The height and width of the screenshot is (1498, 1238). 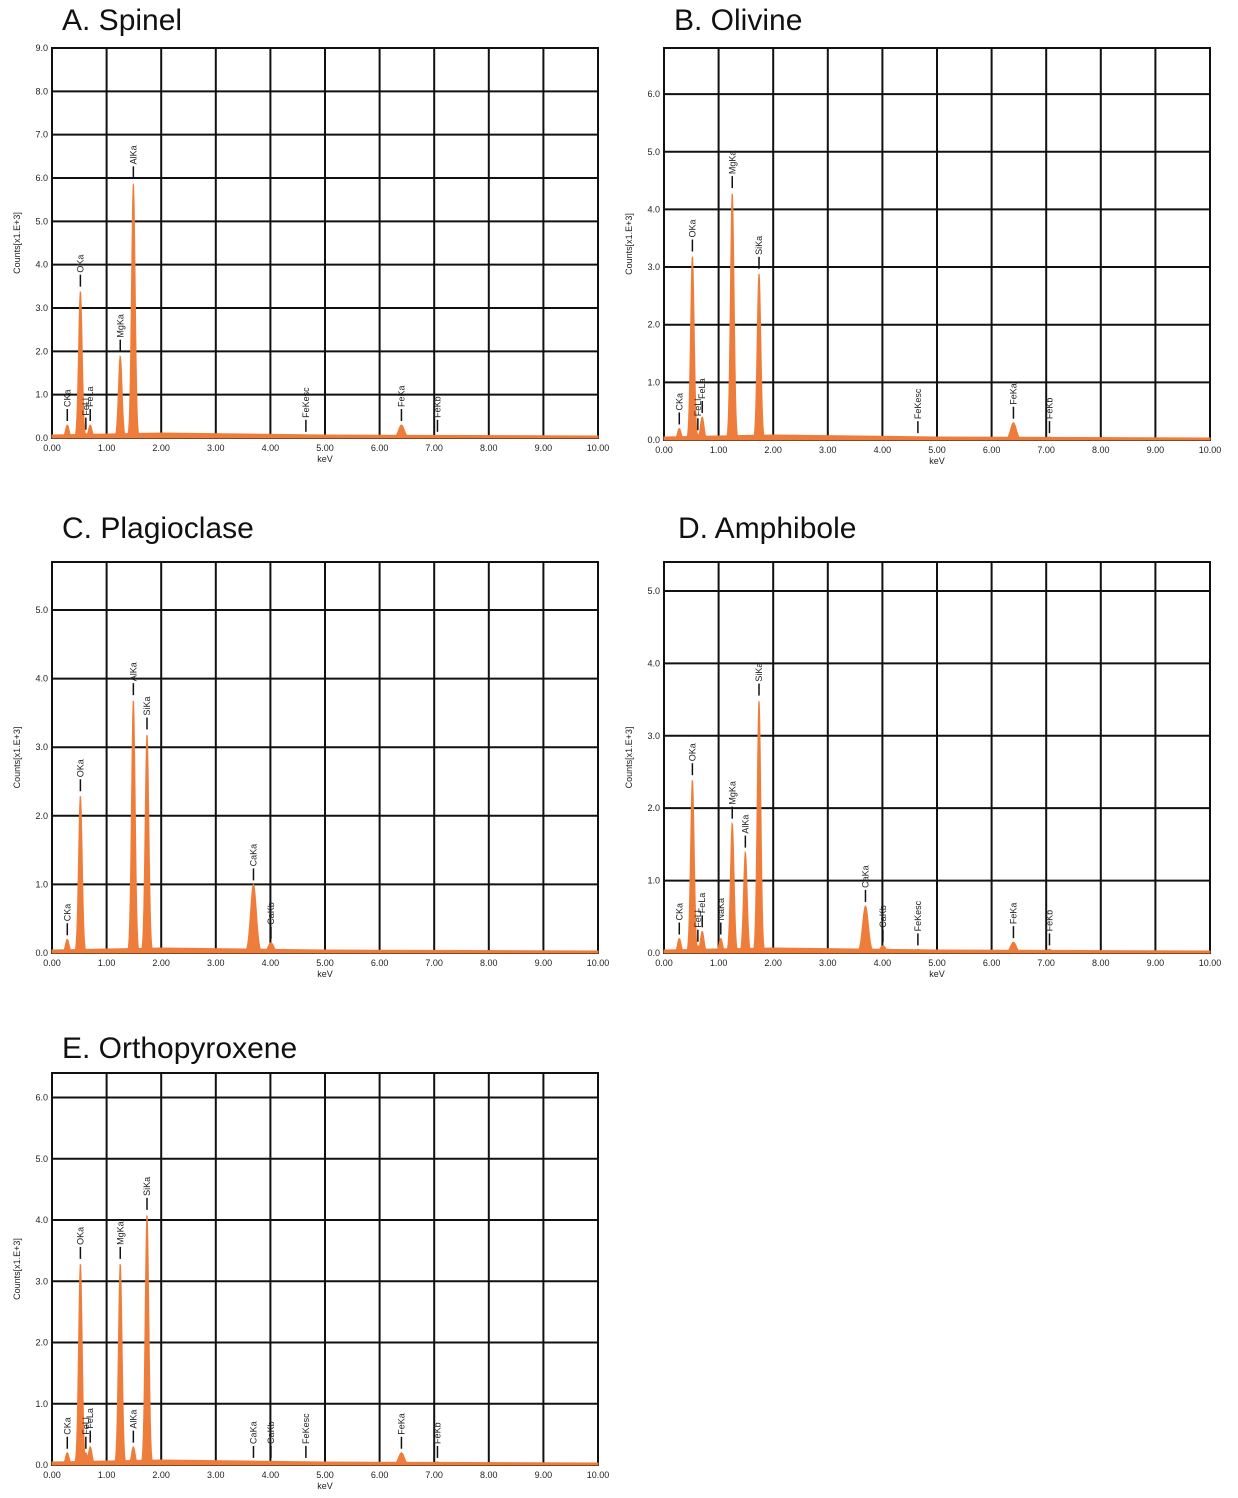 What do you see at coordinates (653, 663) in the screenshot?
I see `y-tick-label: 4.0` at bounding box center [653, 663].